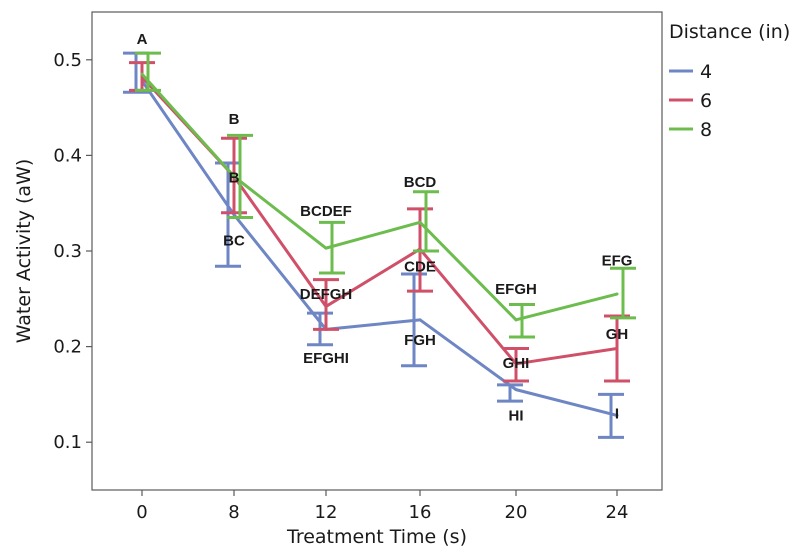  I want to click on x-tick-label: 8, so click(233, 512).